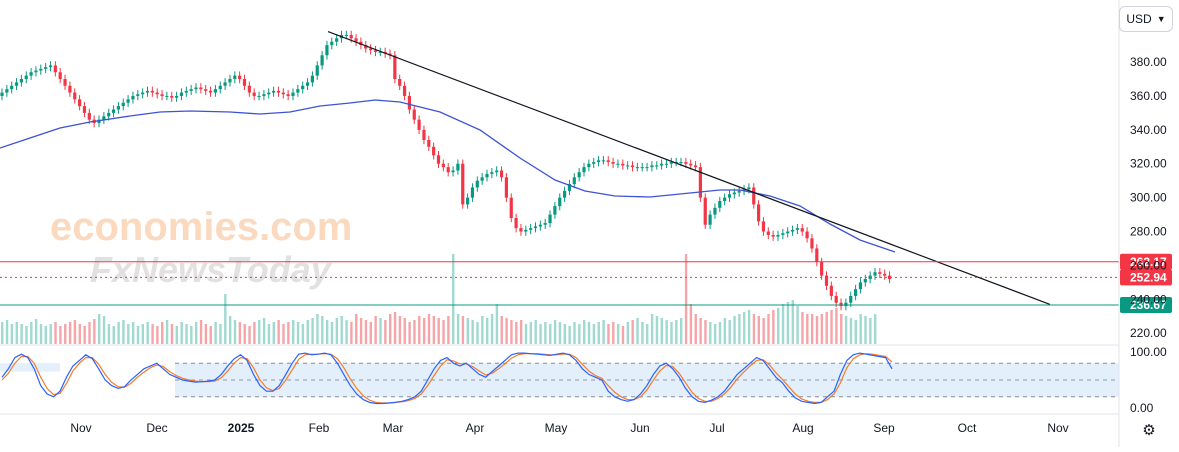 The height and width of the screenshot is (452, 1179). Describe the element at coordinates (447, 378) in the screenshot. I see `oscillator-k-line` at that location.